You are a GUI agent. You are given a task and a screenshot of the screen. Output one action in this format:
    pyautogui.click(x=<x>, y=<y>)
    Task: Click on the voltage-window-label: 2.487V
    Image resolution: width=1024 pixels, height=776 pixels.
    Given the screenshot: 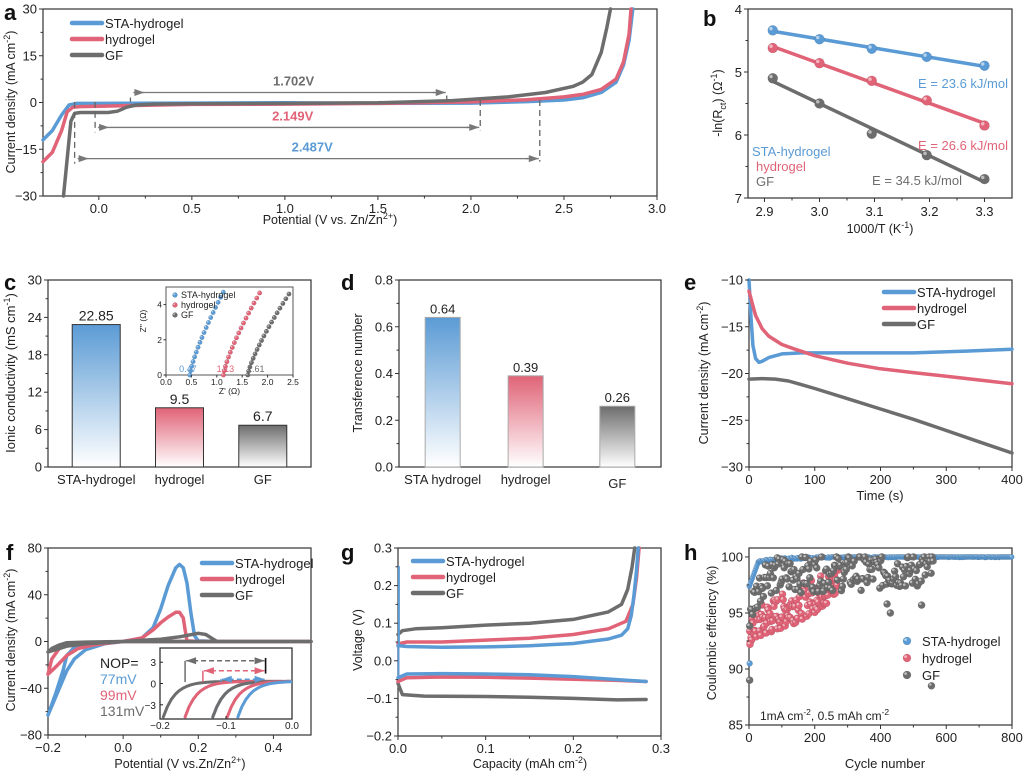 What is the action you would take?
    pyautogui.click(x=313, y=147)
    